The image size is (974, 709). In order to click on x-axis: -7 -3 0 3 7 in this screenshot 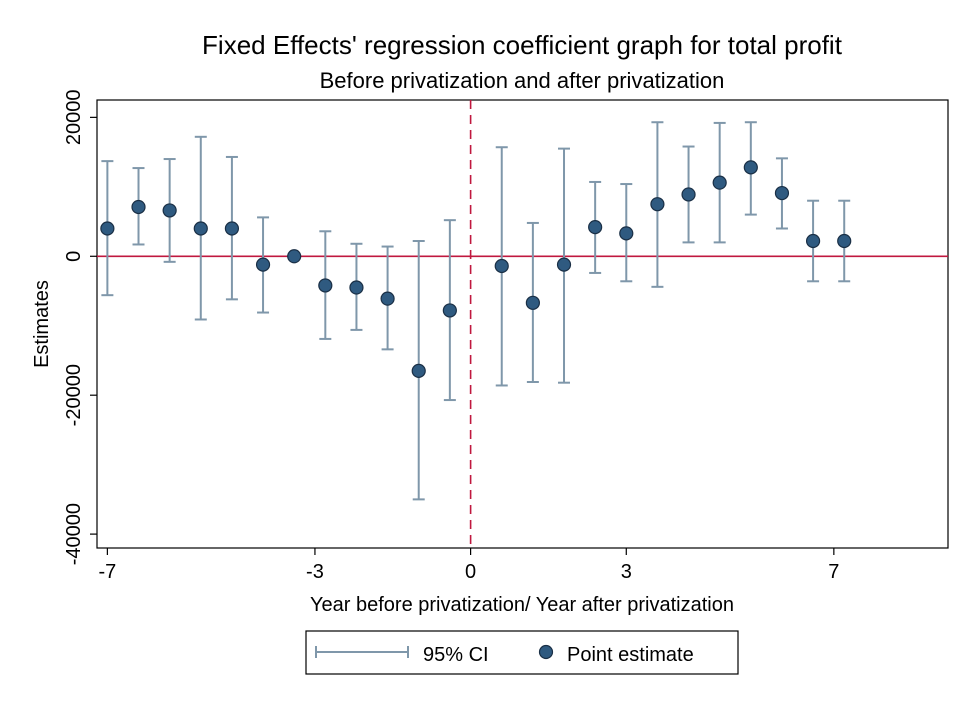, I will do `click(468, 565)`.